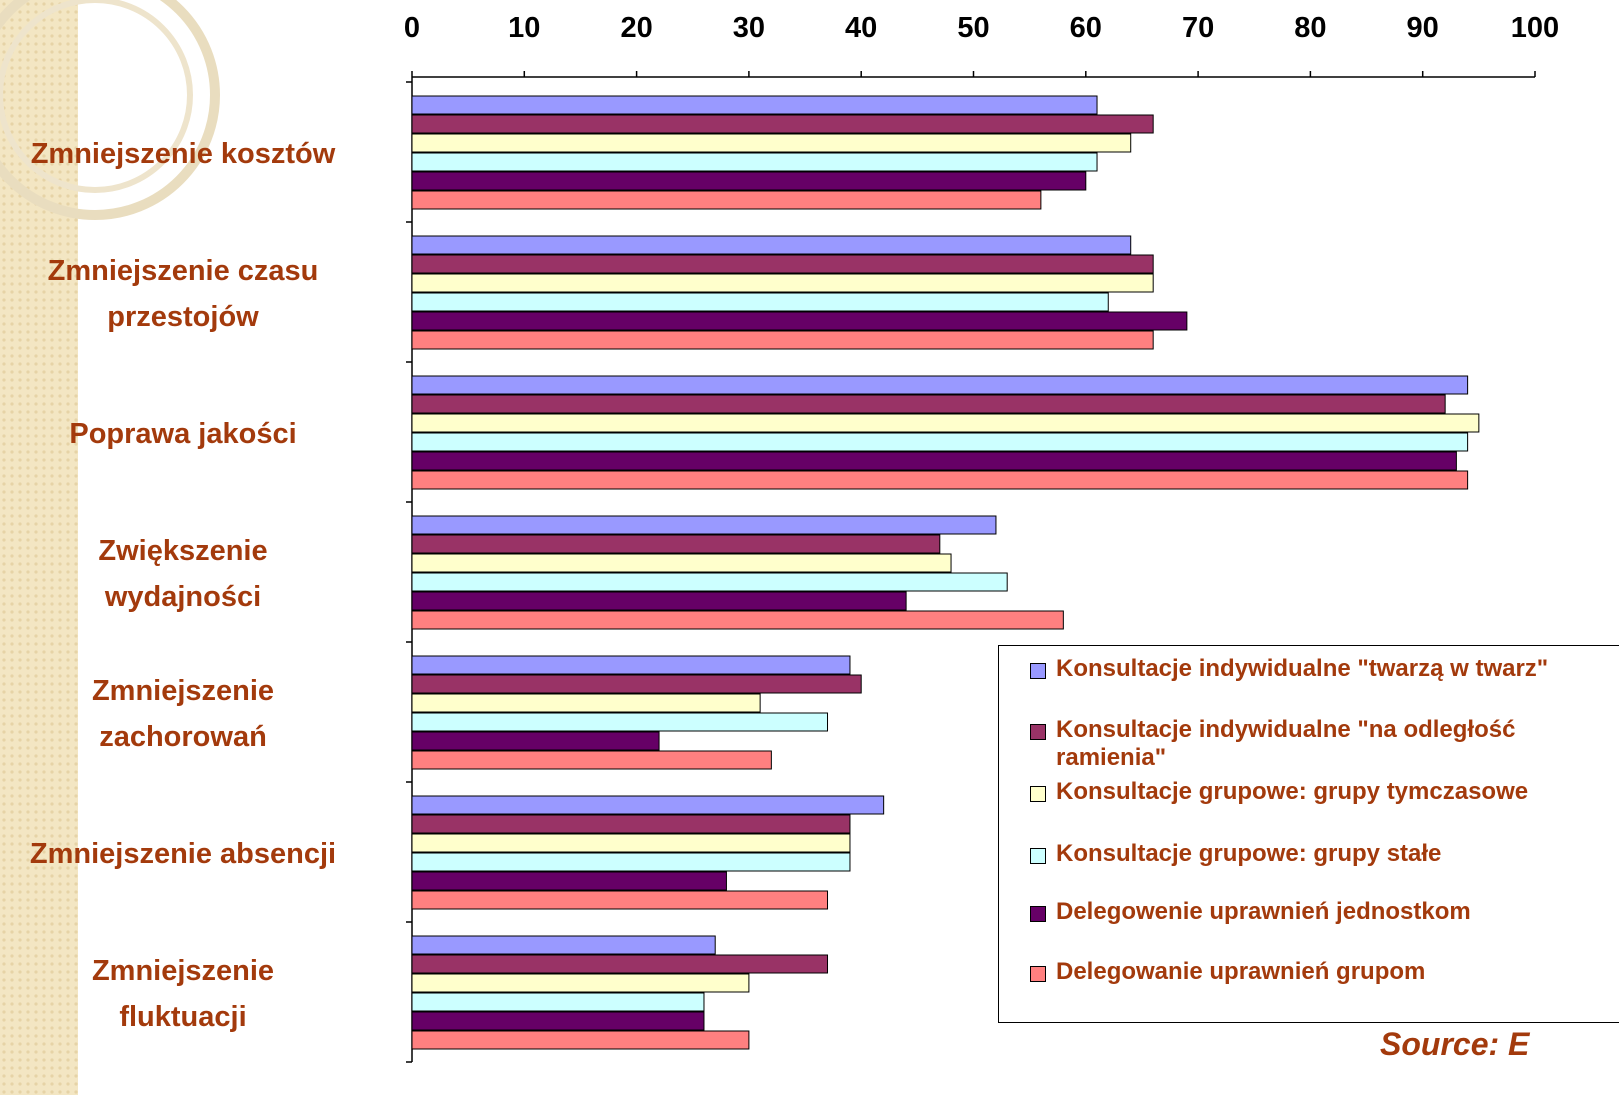 This screenshot has width=1619, height=1095. What do you see at coordinates (636, 28) in the screenshot?
I see `x-tick-label: 20` at bounding box center [636, 28].